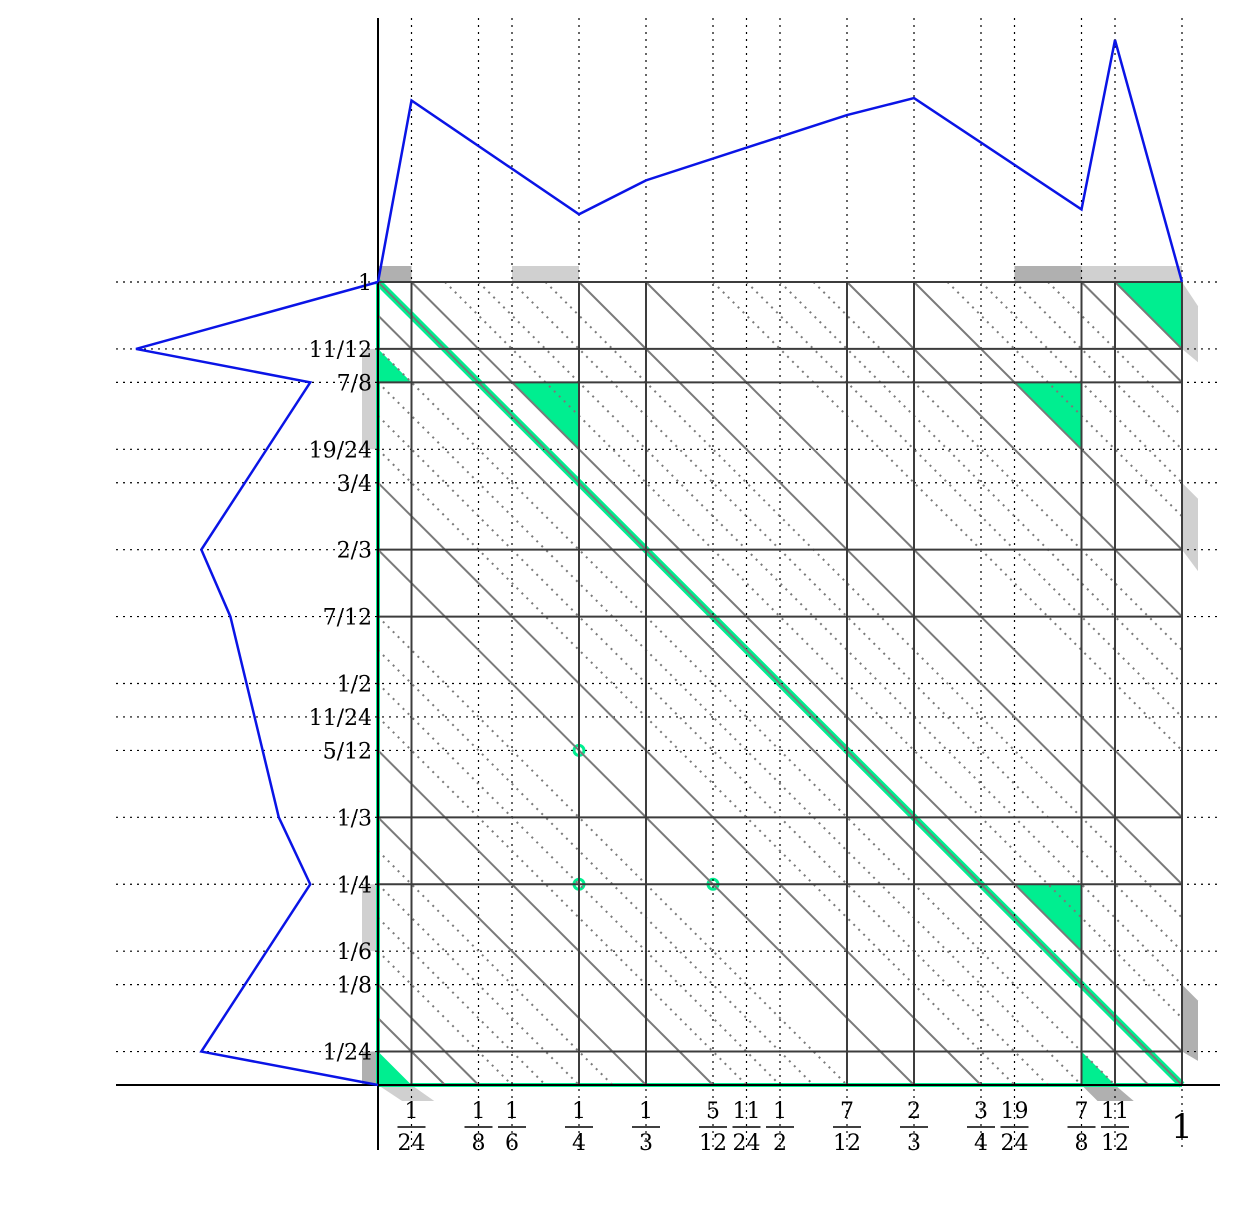 The image size is (1238, 1210). Describe the element at coordinates (354, 818) in the screenshot. I see `y-tick-label: 1/3` at that location.